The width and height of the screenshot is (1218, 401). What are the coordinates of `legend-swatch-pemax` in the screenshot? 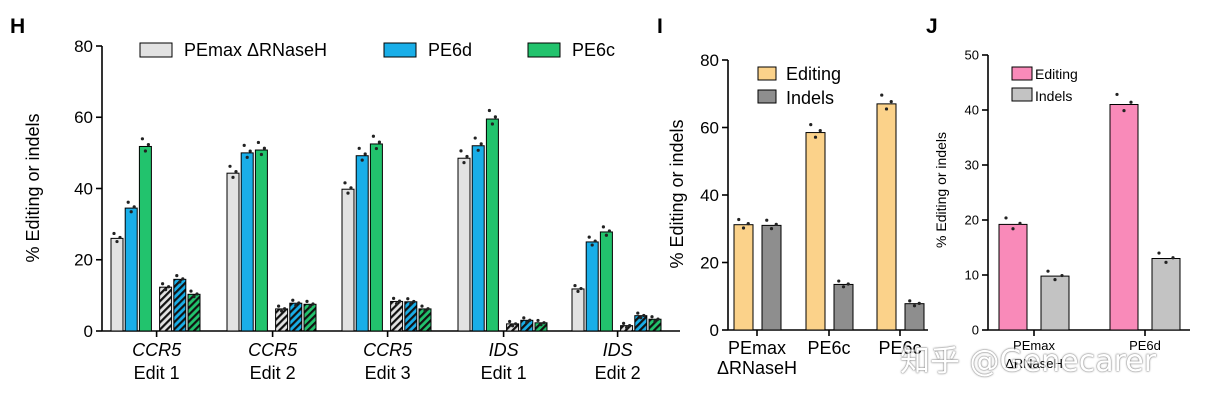 It's located at (156, 50).